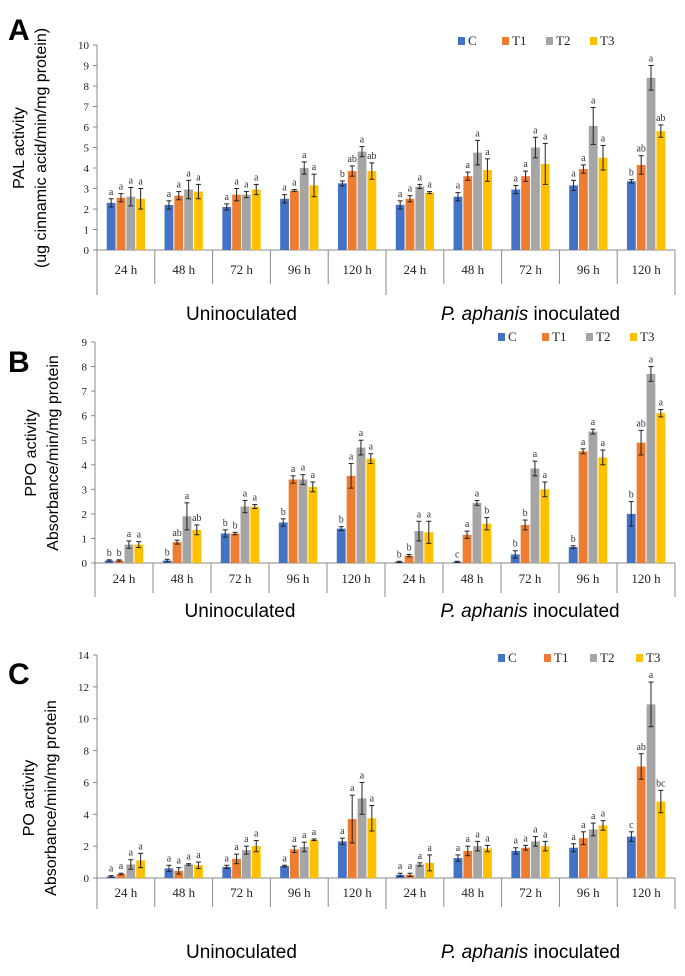 Image resolution: width=685 pixels, height=976 pixels. What do you see at coordinates (646, 269) in the screenshot?
I see `x-tick-label: 120 h` at bounding box center [646, 269].